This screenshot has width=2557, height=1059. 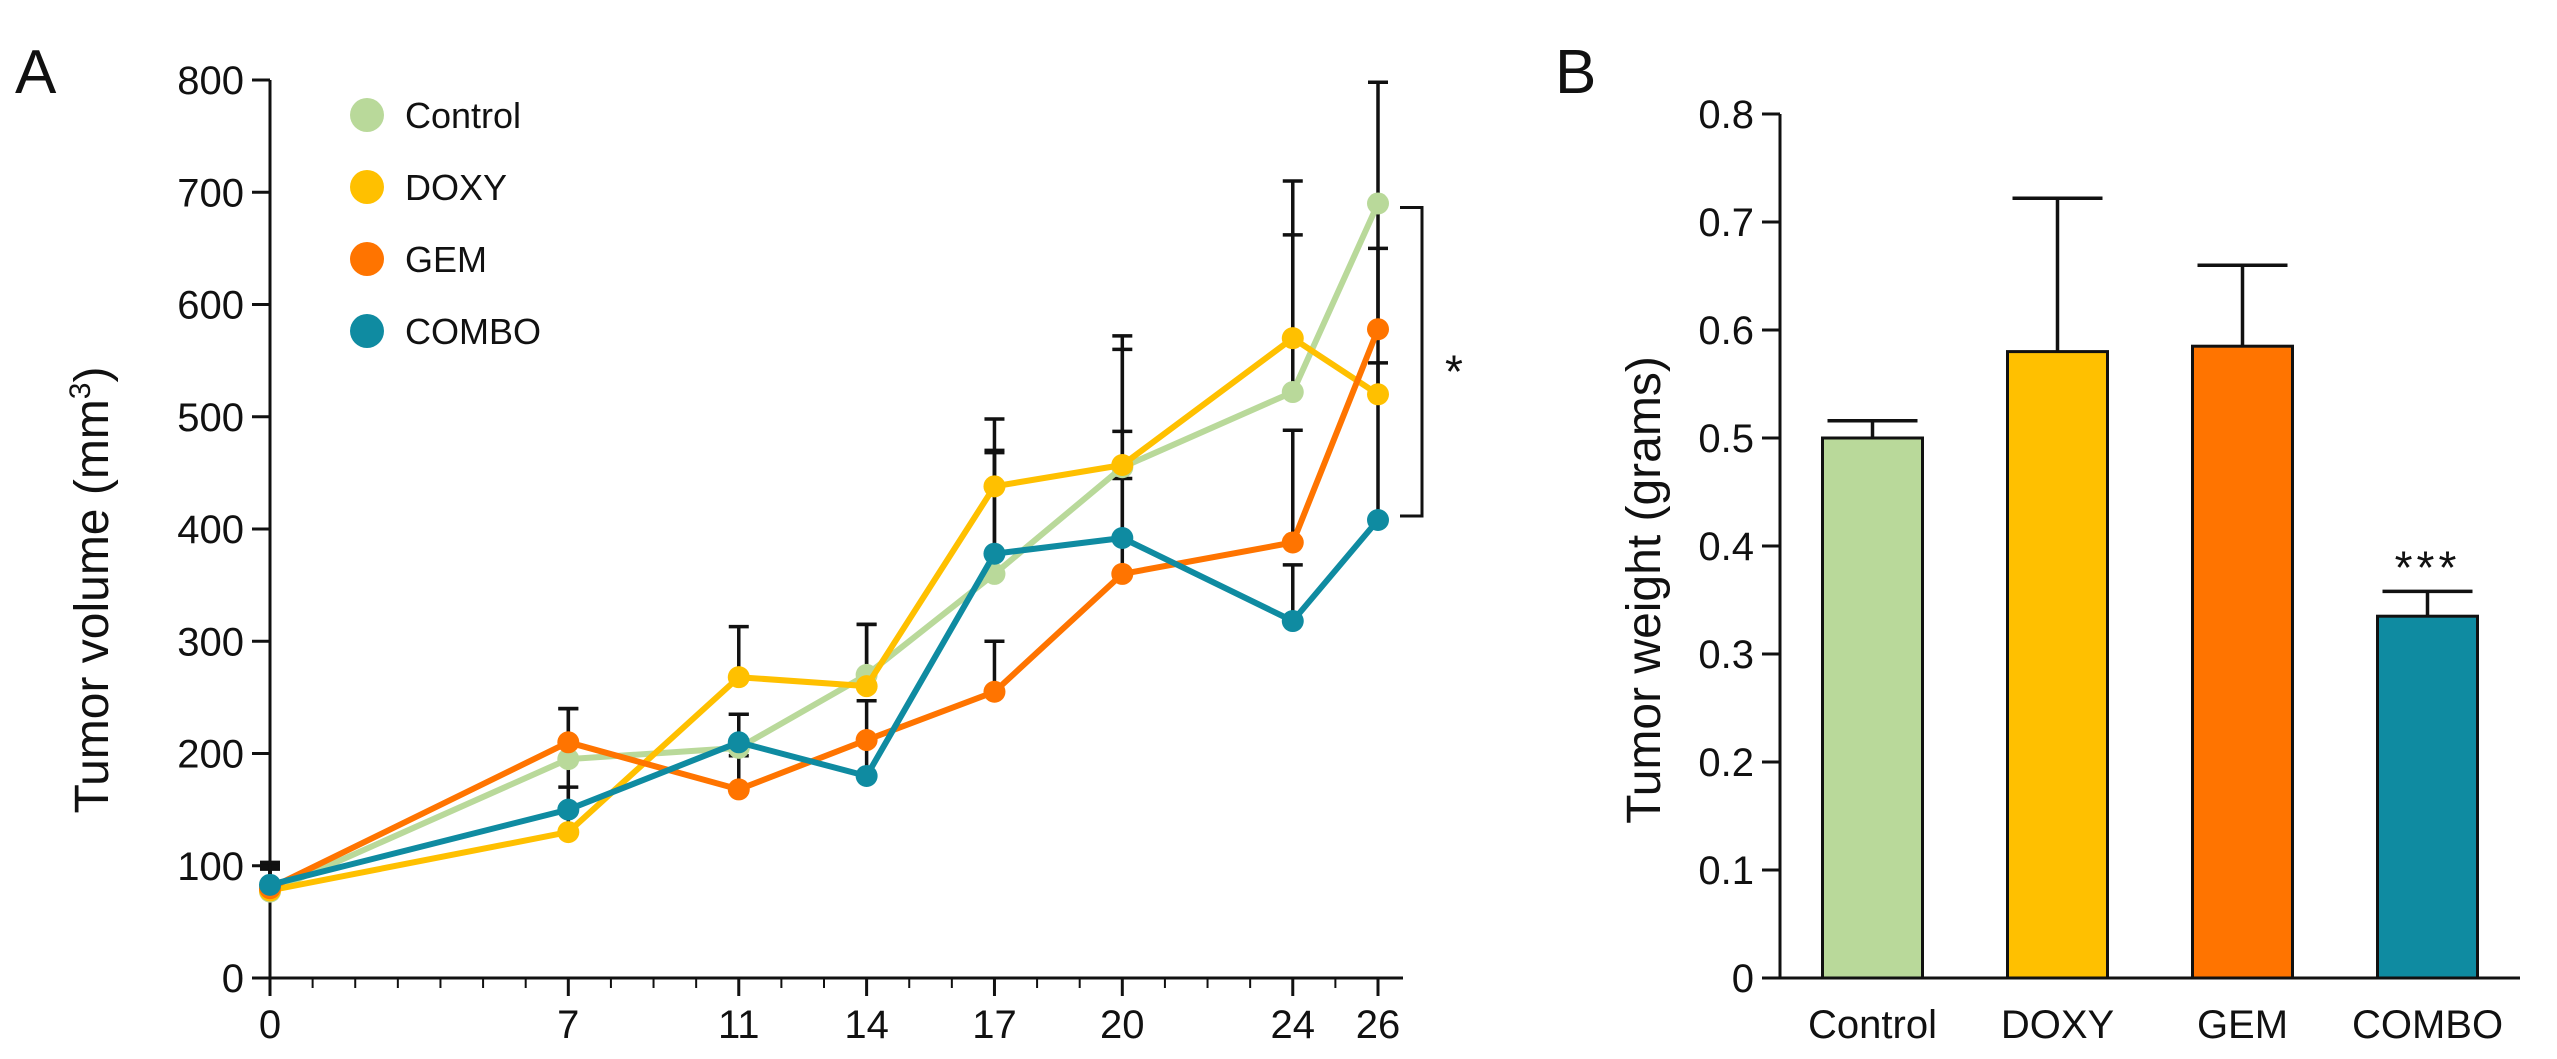 What do you see at coordinates (2057, 665) in the screenshot?
I see `panel-b-bar-doxy` at bounding box center [2057, 665].